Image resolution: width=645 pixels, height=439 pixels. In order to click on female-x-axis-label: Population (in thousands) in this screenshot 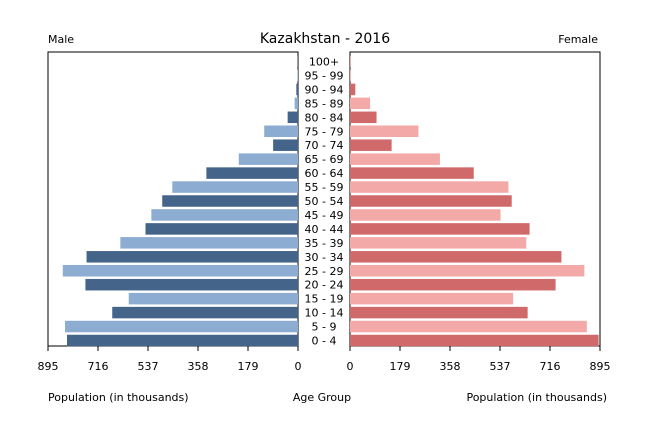, I will do `click(536, 397)`.